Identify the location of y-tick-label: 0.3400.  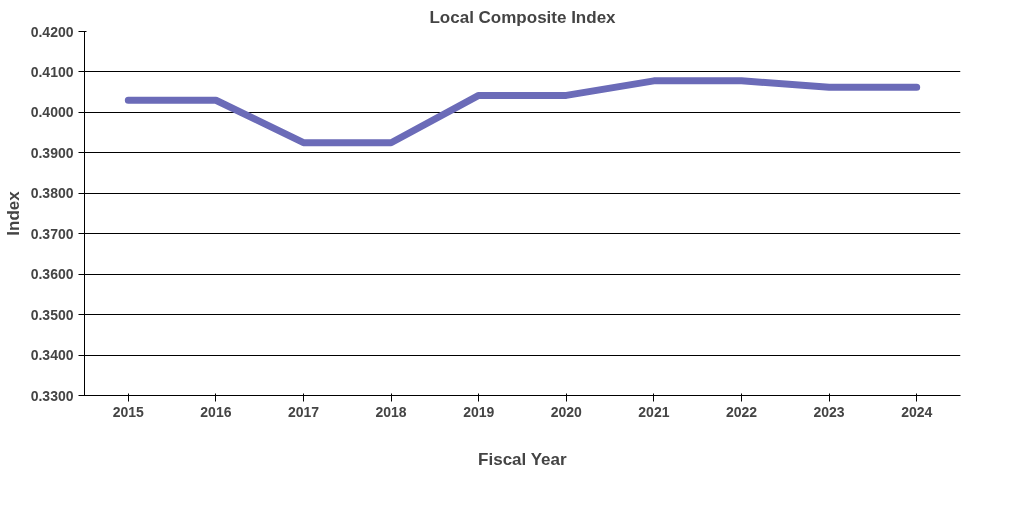
(52, 355).